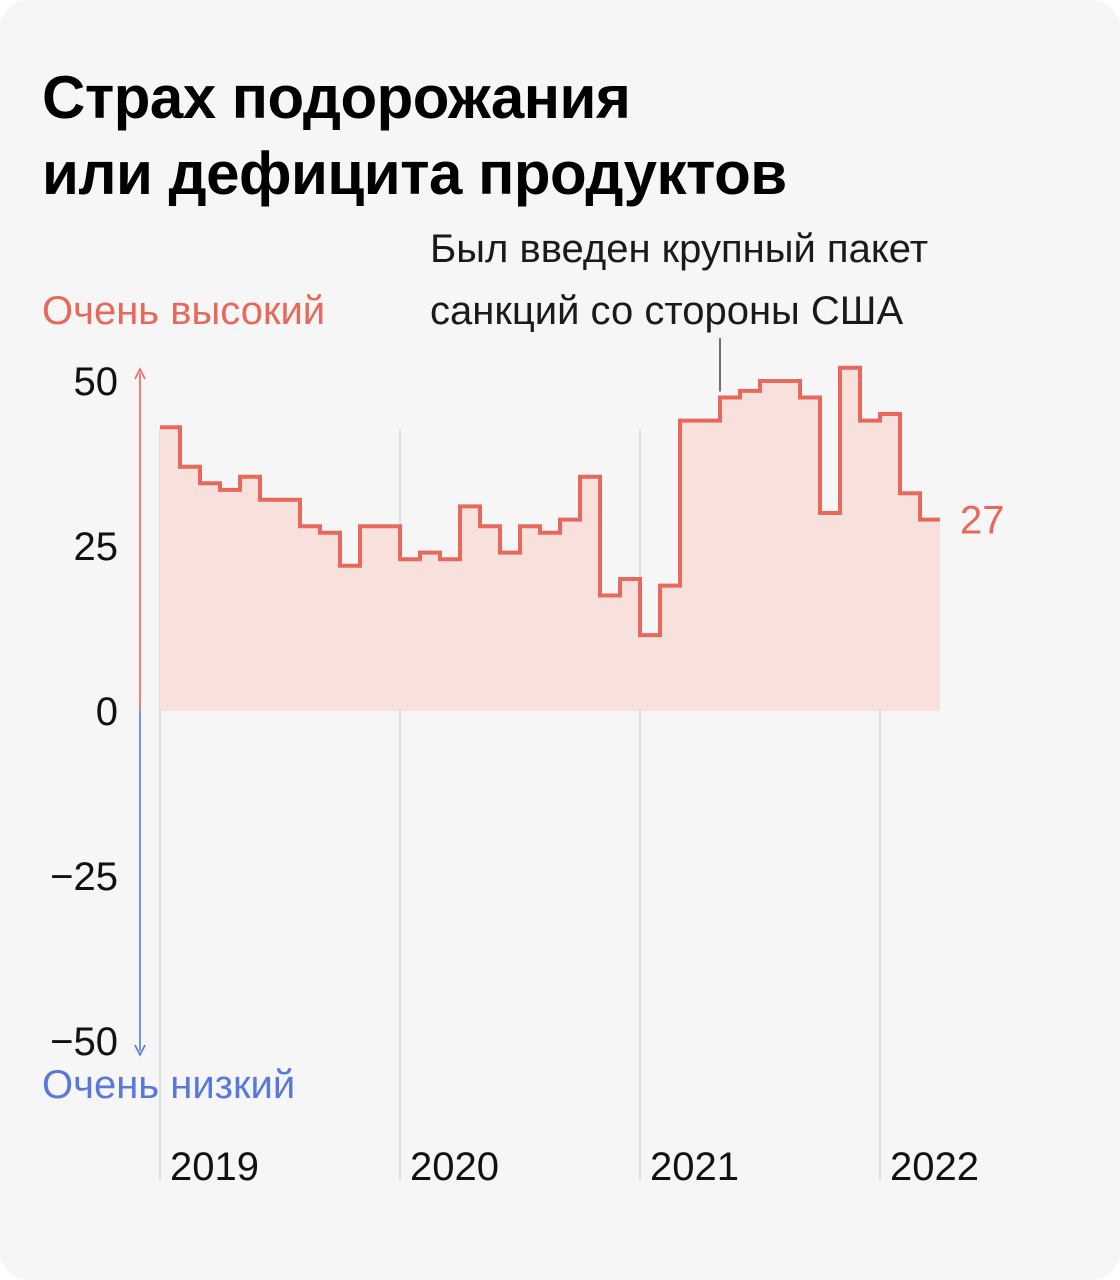 The width and height of the screenshot is (1120, 1280). What do you see at coordinates (934, 1167) in the screenshot?
I see `x-year-label-2022: 2022` at bounding box center [934, 1167].